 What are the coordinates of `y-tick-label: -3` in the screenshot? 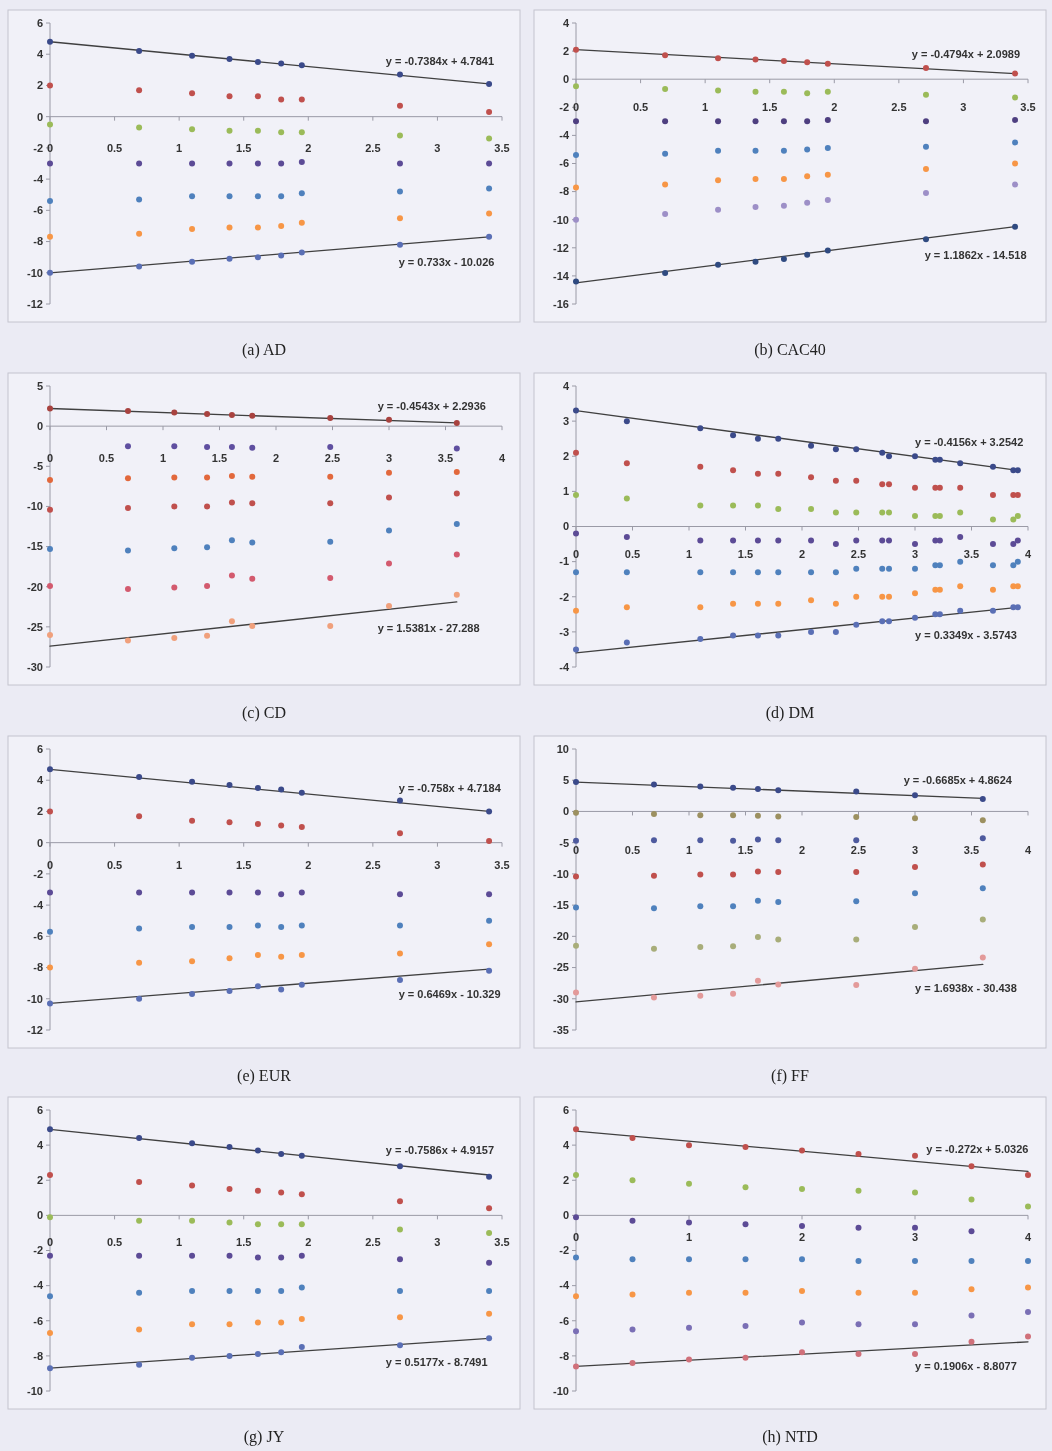 It's located at (564, 631).